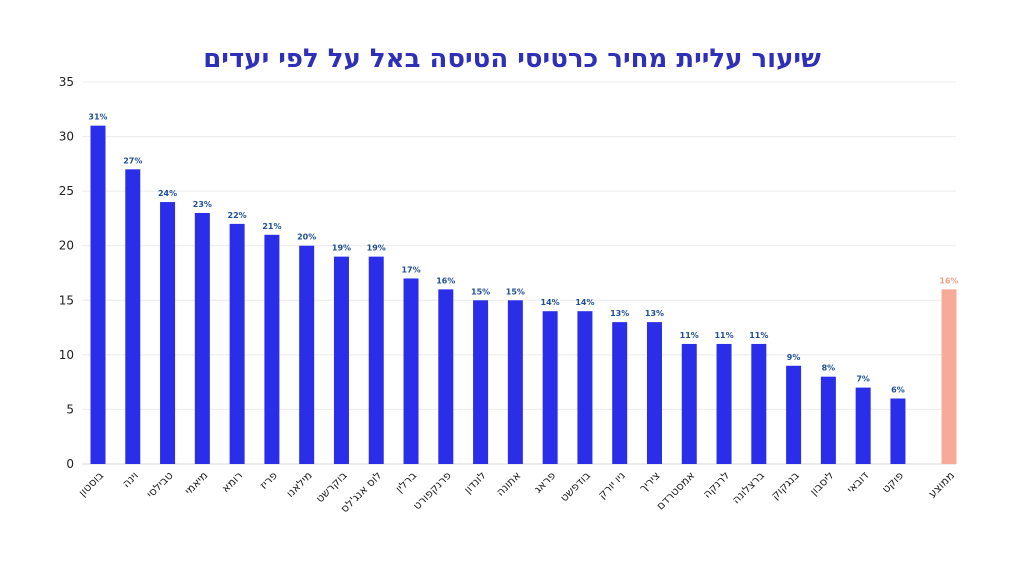 This screenshot has width=1024, height=576. Describe the element at coordinates (160, 485) in the screenshot. I see `x-tick-label: טבילסי` at that location.